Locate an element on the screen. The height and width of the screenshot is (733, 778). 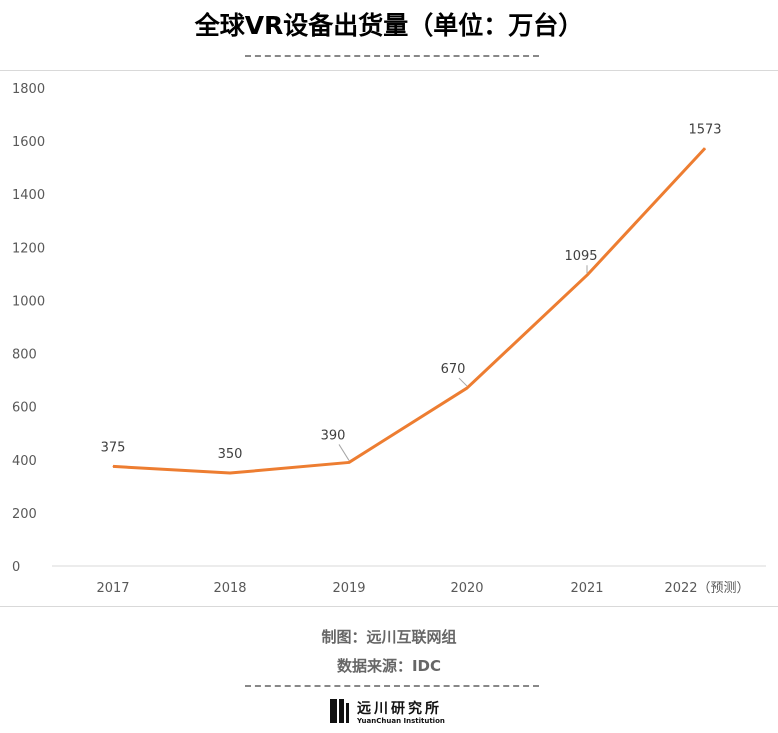
top-rule is located at coordinates (389, 70).